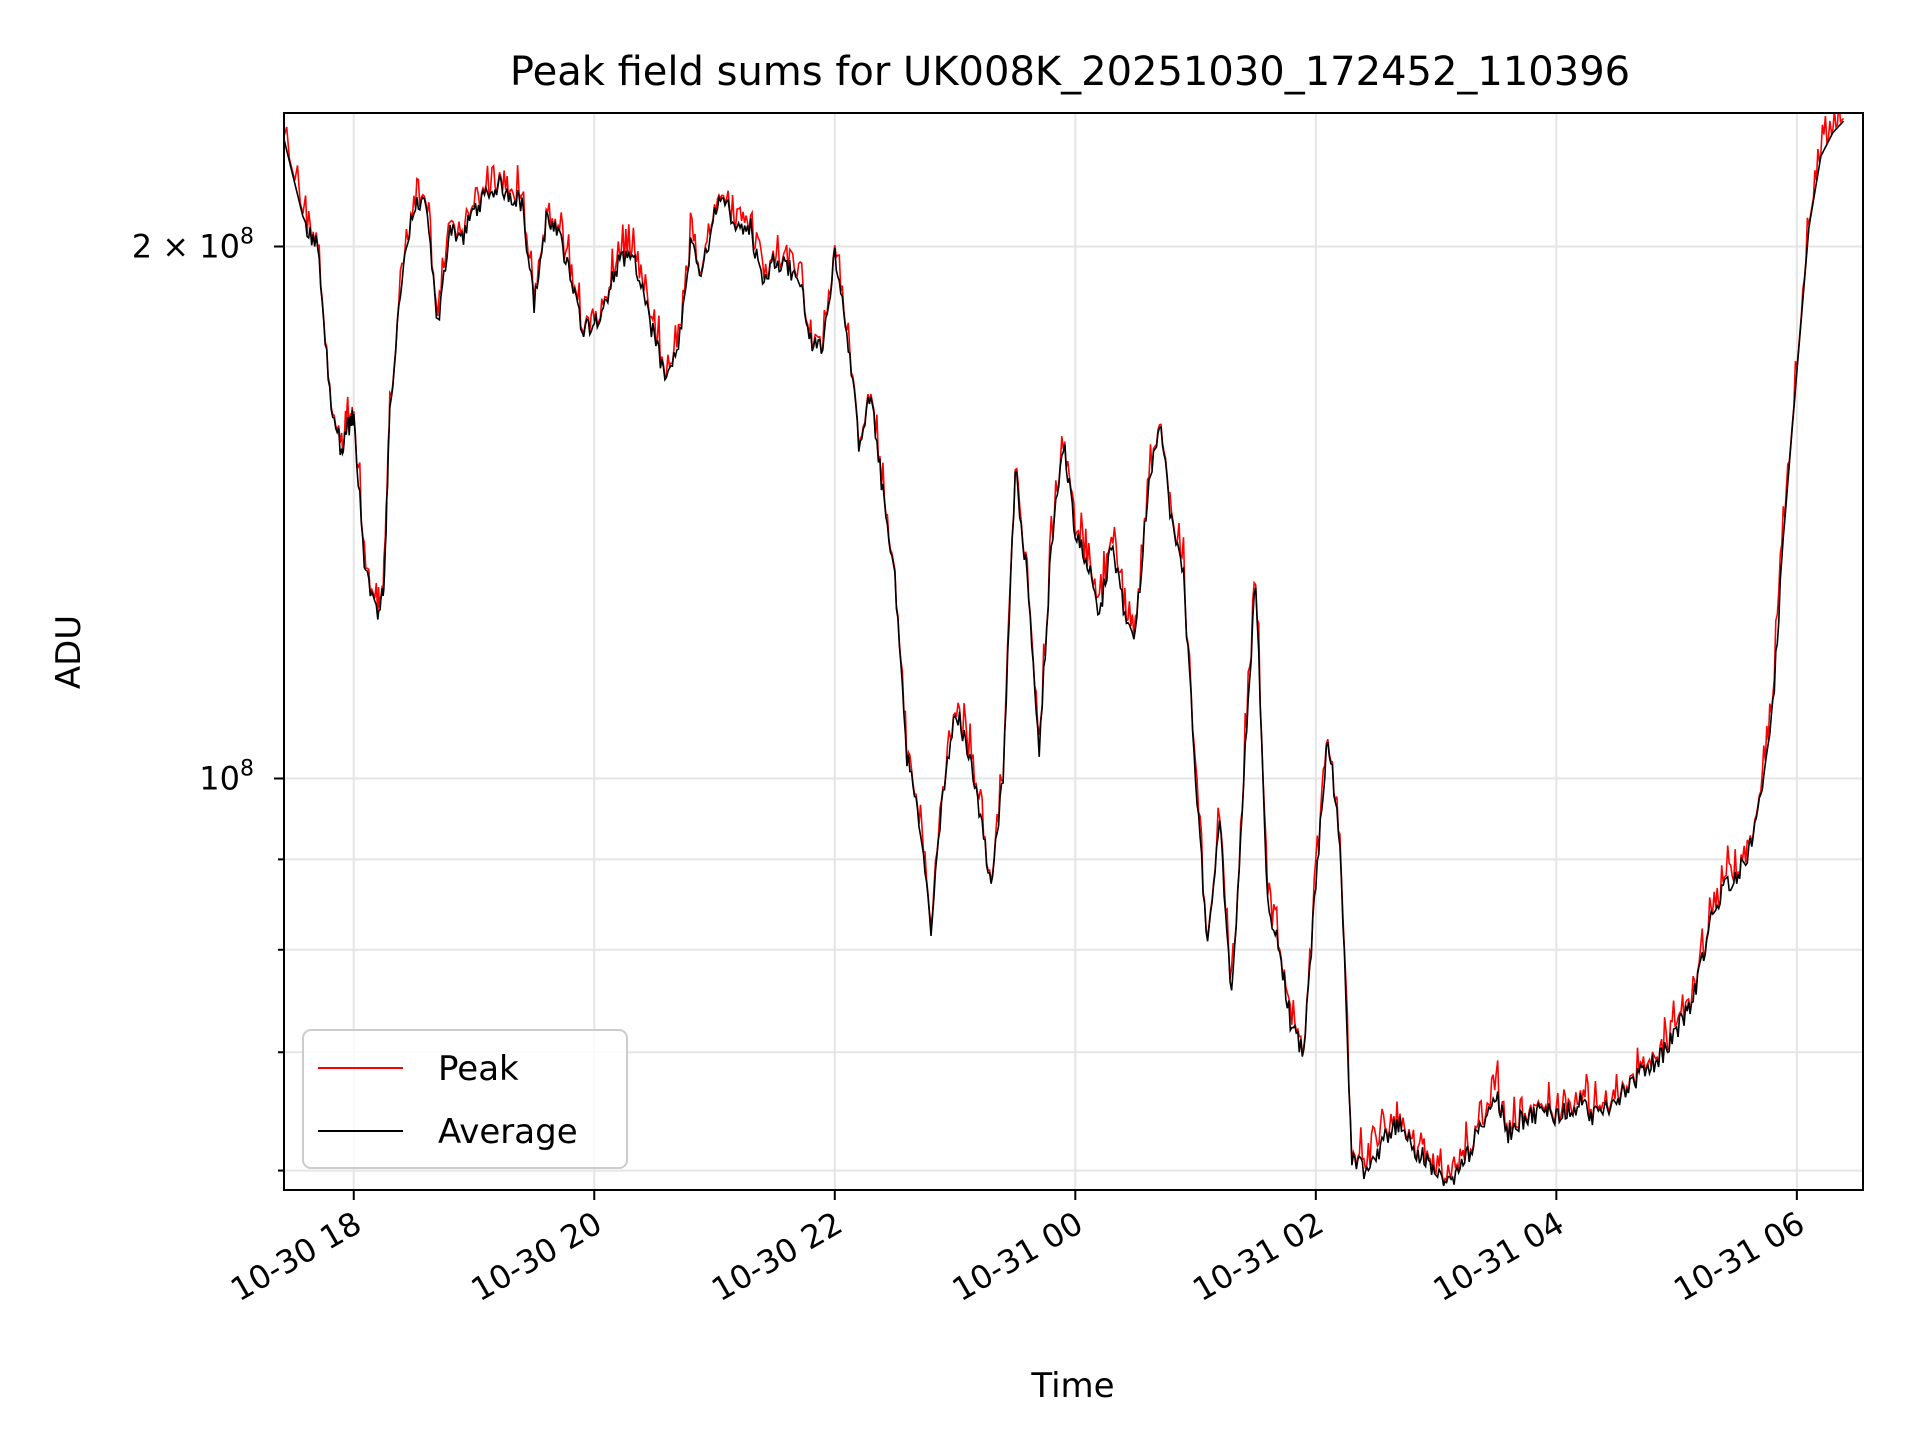 The image size is (1920, 1440). I want to click on x-tick-label: 10-30 18, so click(296, 1256).